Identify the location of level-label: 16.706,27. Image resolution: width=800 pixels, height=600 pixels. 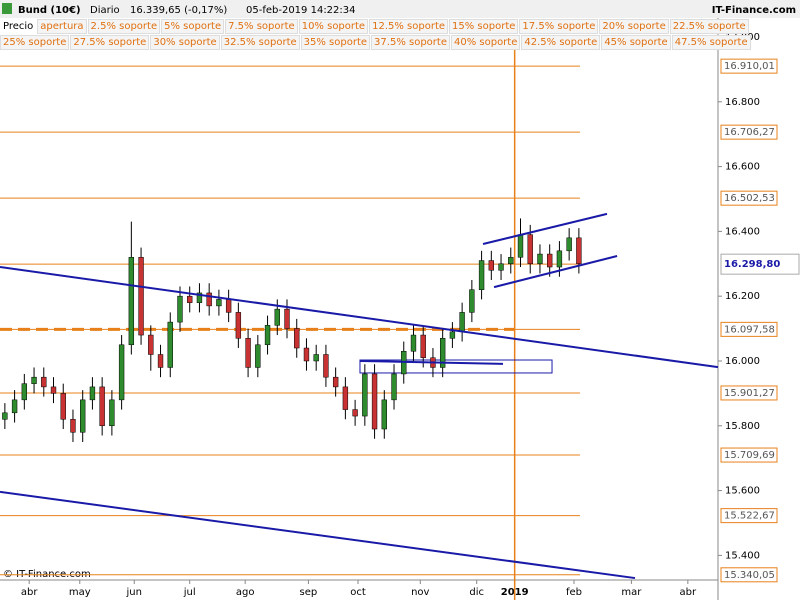
(749, 132).